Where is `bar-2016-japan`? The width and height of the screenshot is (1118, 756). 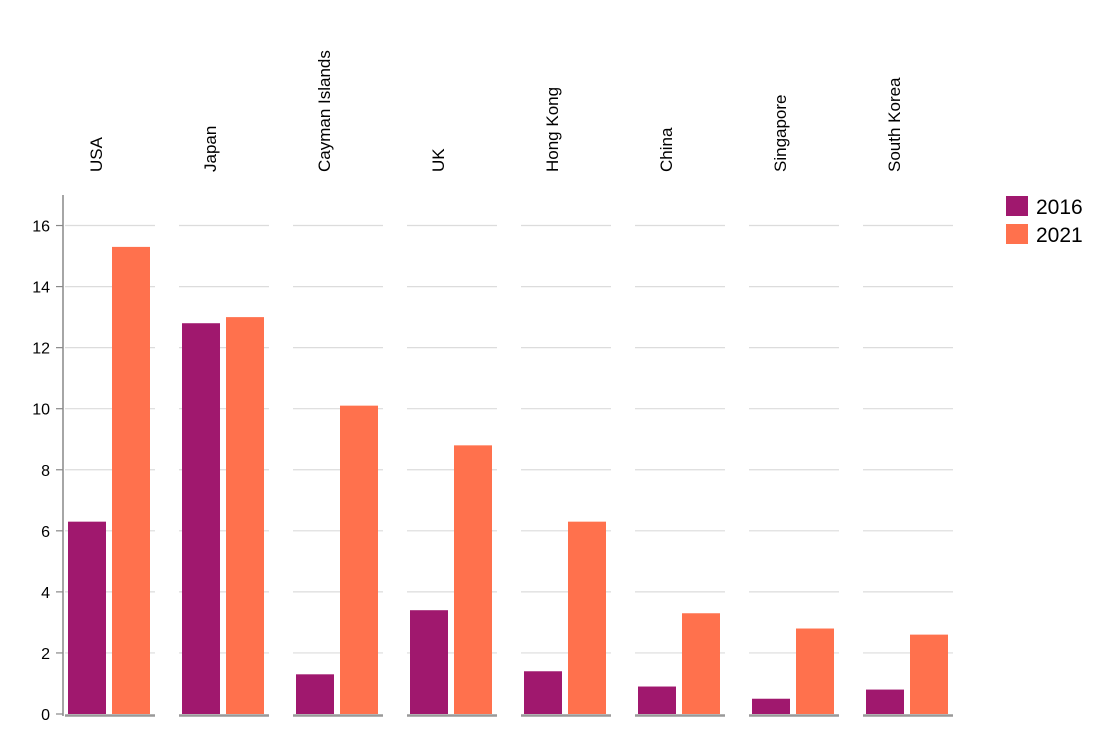
bar-2016-japan is located at coordinates (201, 518).